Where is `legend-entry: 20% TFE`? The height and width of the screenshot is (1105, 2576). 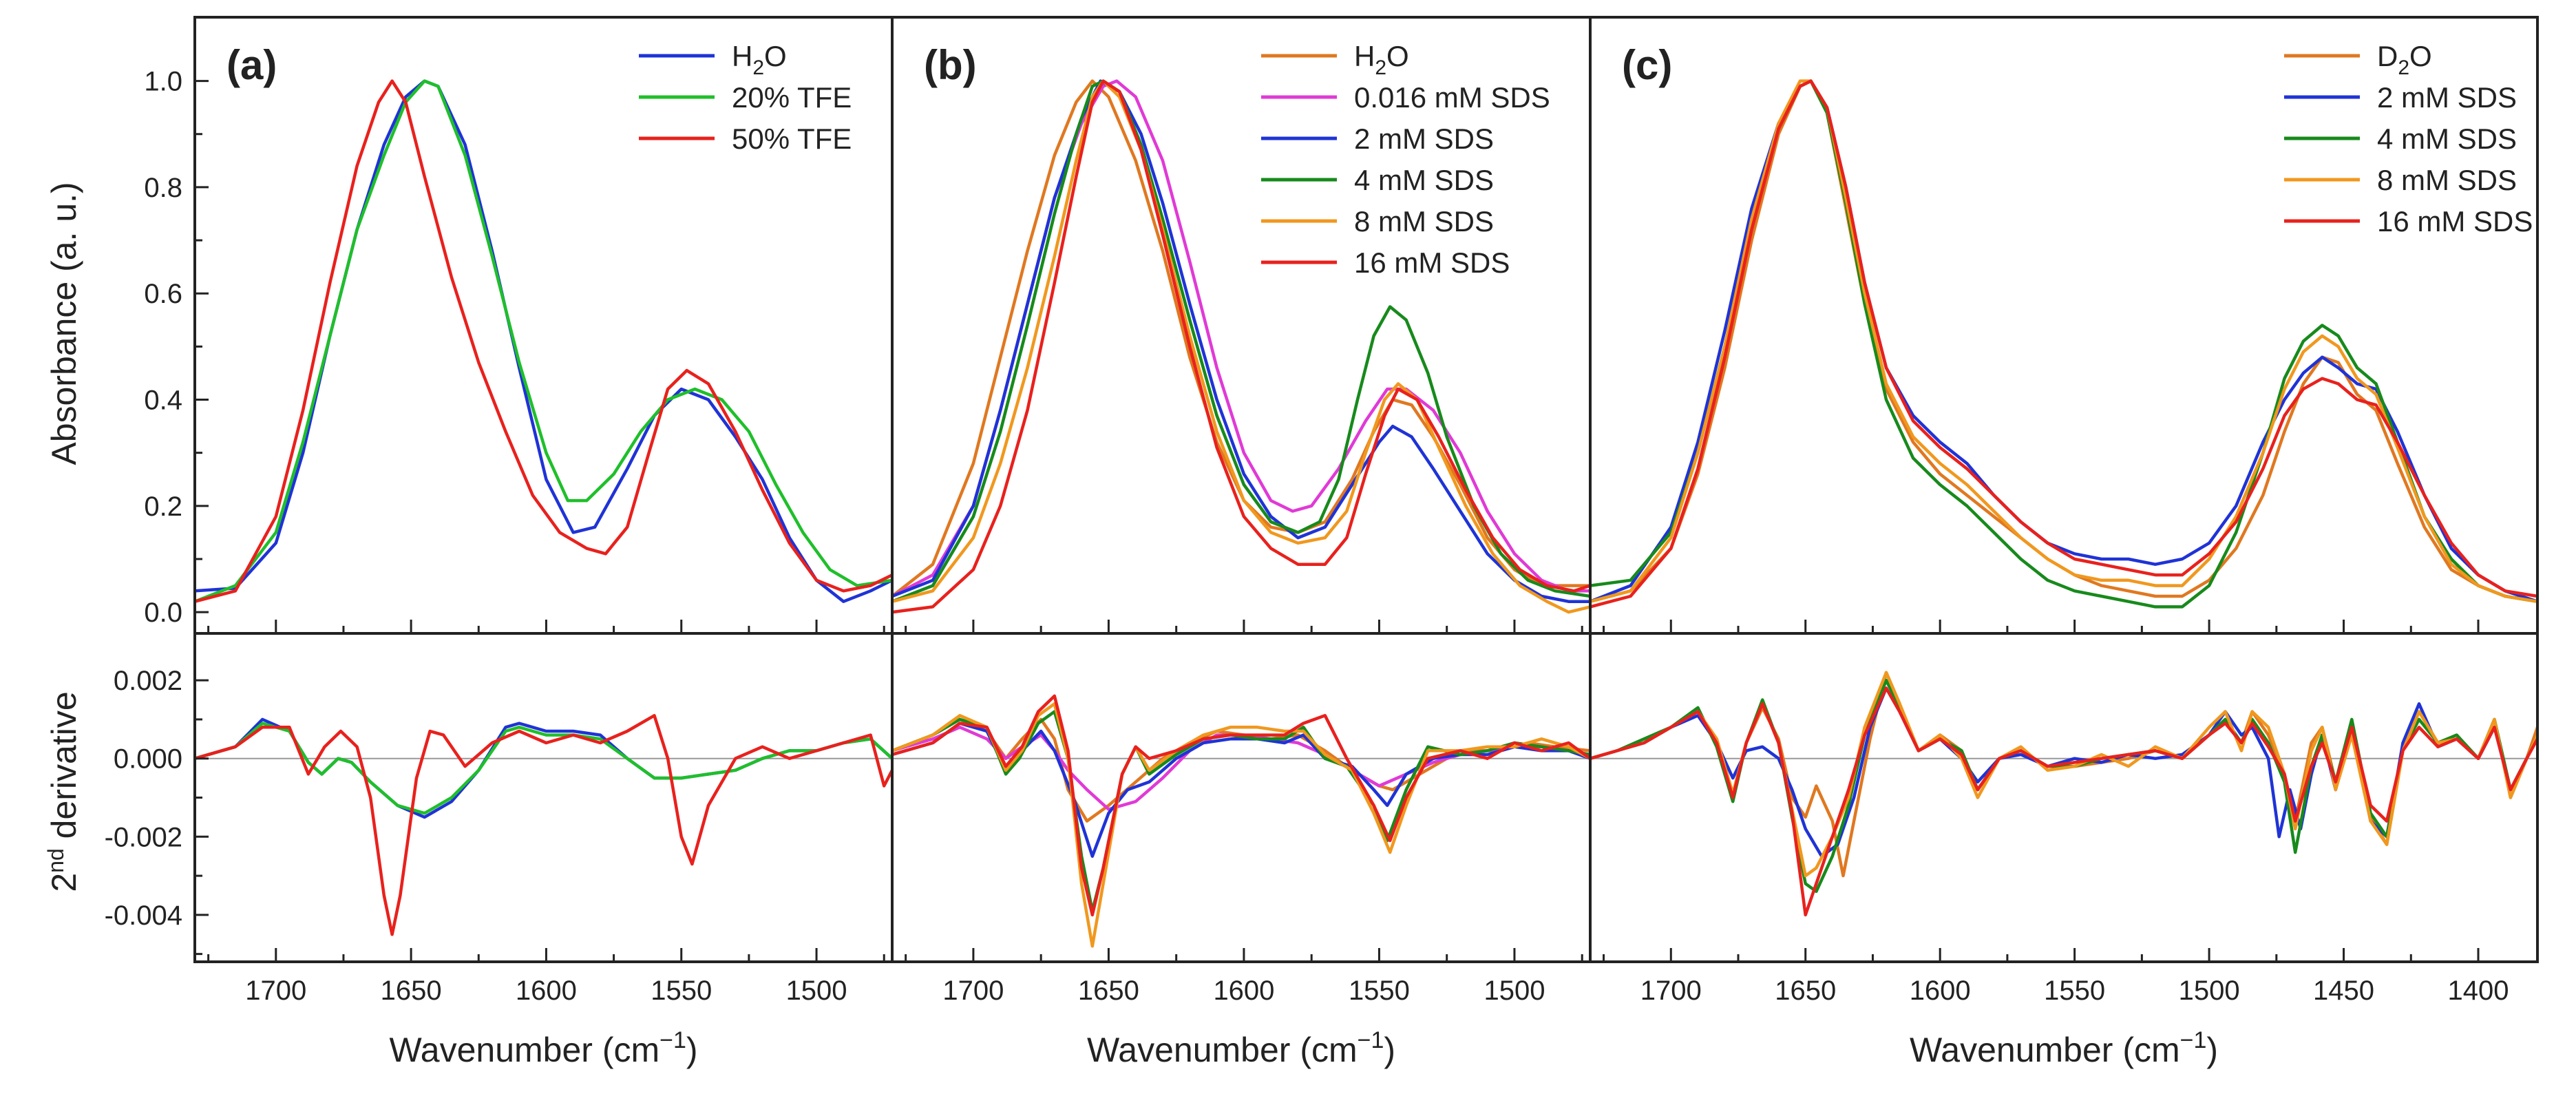
legend-entry: 20% TFE is located at coordinates (792, 97).